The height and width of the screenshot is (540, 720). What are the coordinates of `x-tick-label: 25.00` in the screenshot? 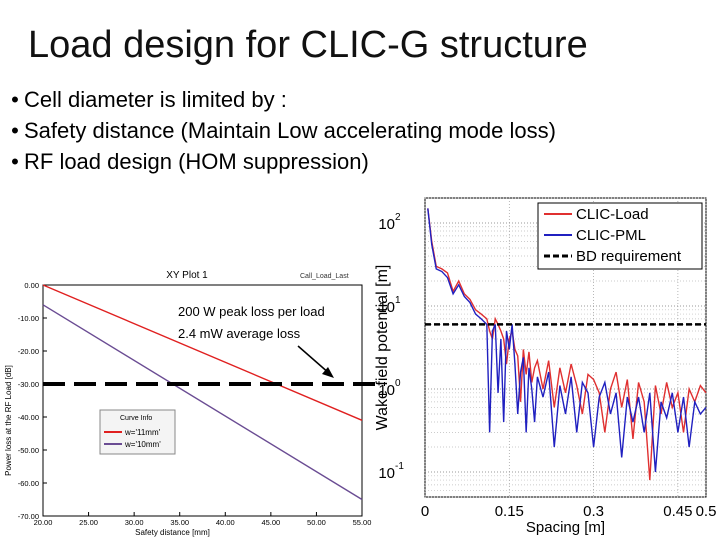 It's located at (88, 522).